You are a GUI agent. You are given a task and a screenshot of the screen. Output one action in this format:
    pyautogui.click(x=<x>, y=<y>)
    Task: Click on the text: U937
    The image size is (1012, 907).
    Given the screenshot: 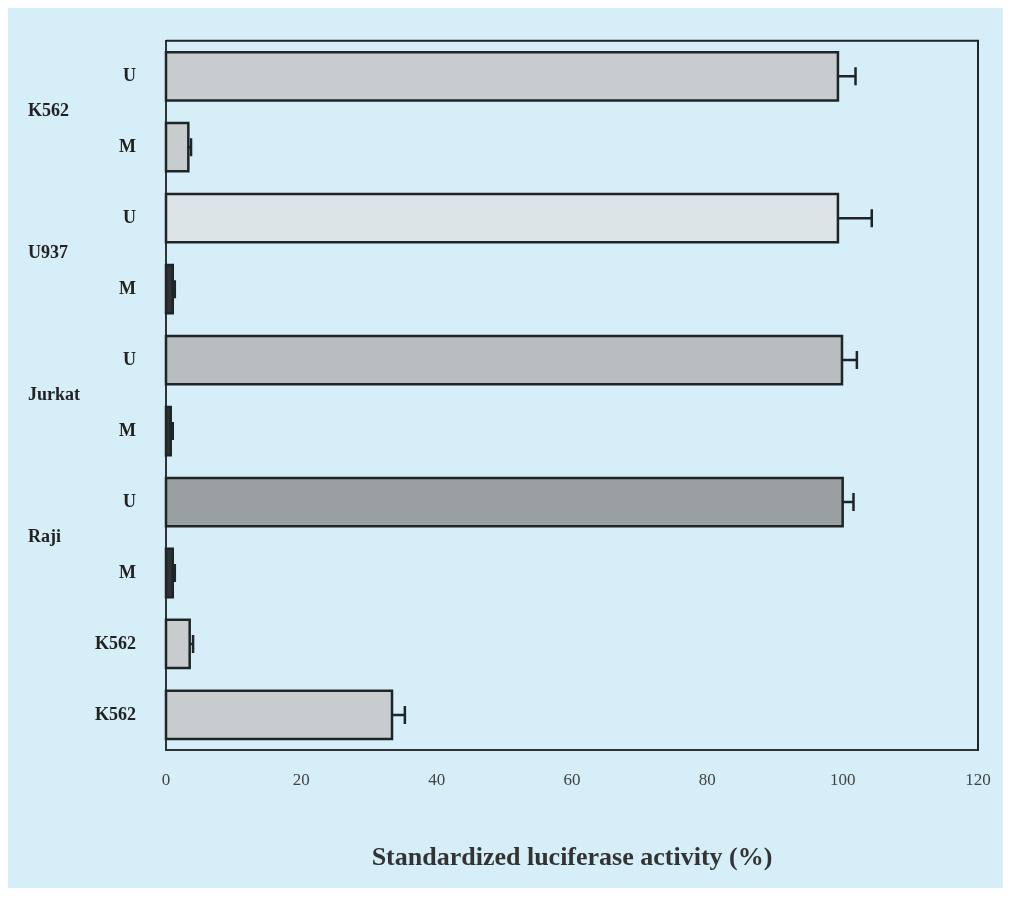 What is the action you would take?
    pyautogui.click(x=48, y=252)
    